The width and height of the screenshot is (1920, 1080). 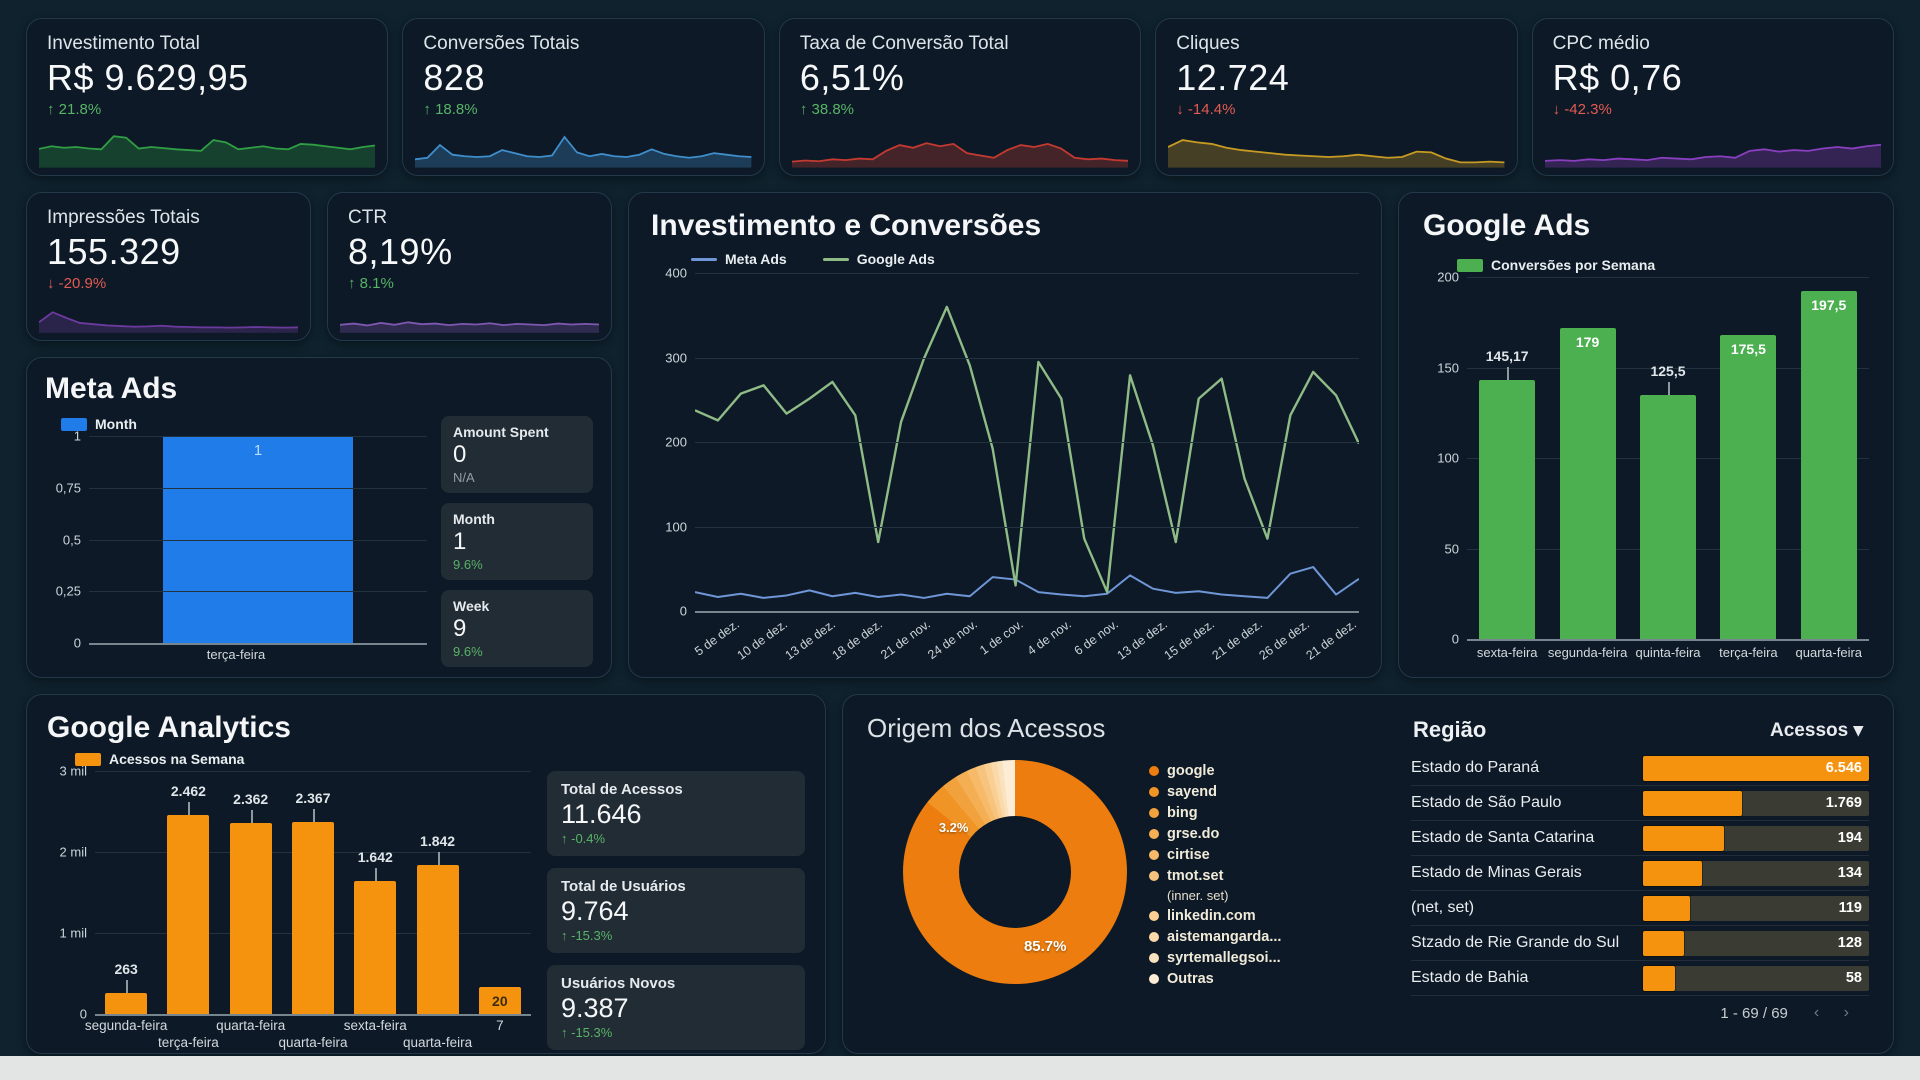 What do you see at coordinates (1215, 886) in the screenshot?
I see `origem-legend-item-tmot-set: tmot.set (inner. set)` at bounding box center [1215, 886].